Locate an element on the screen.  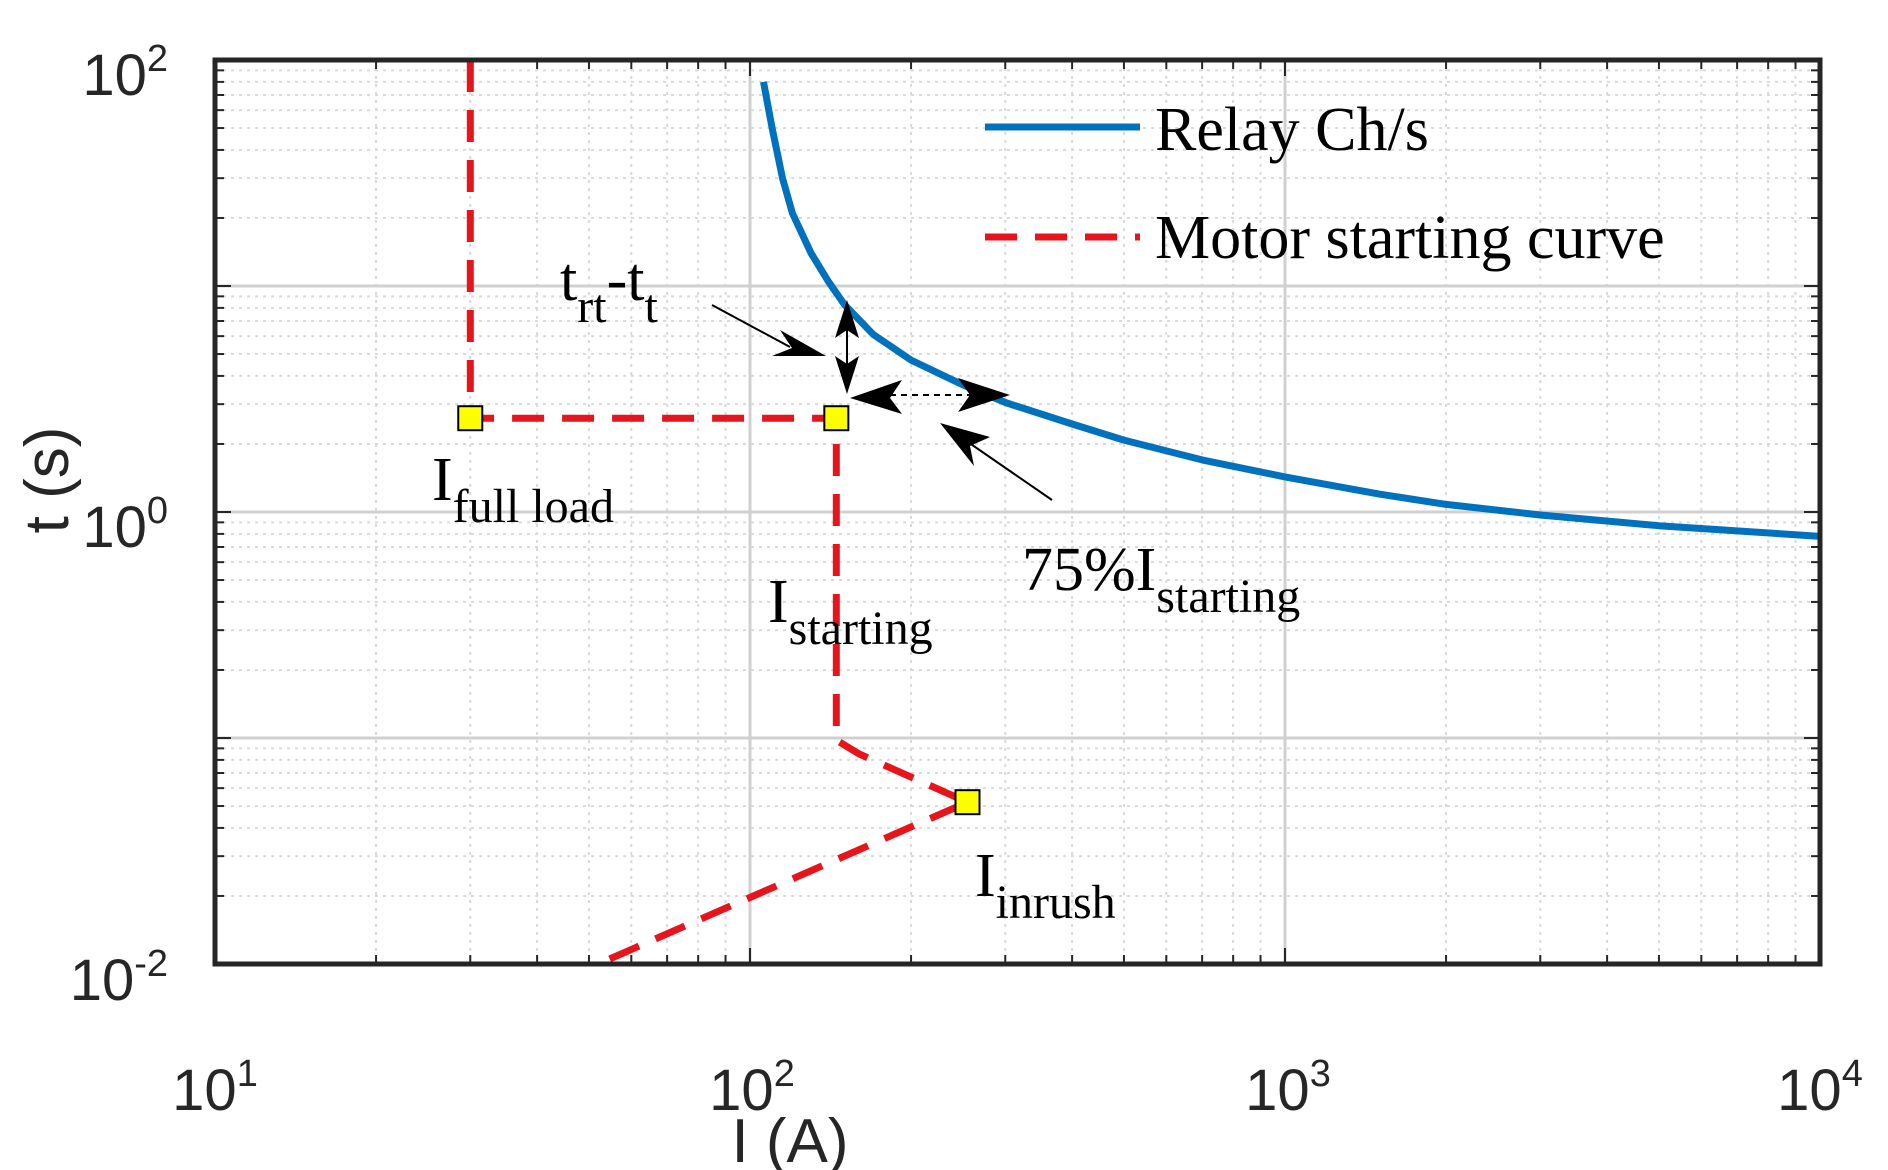
time-diff-leader is located at coordinates (751, 326).